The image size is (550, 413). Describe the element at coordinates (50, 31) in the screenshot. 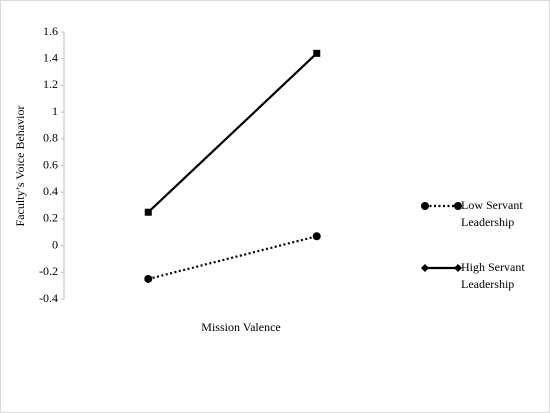

I see `y-tick-label: 1.6` at that location.